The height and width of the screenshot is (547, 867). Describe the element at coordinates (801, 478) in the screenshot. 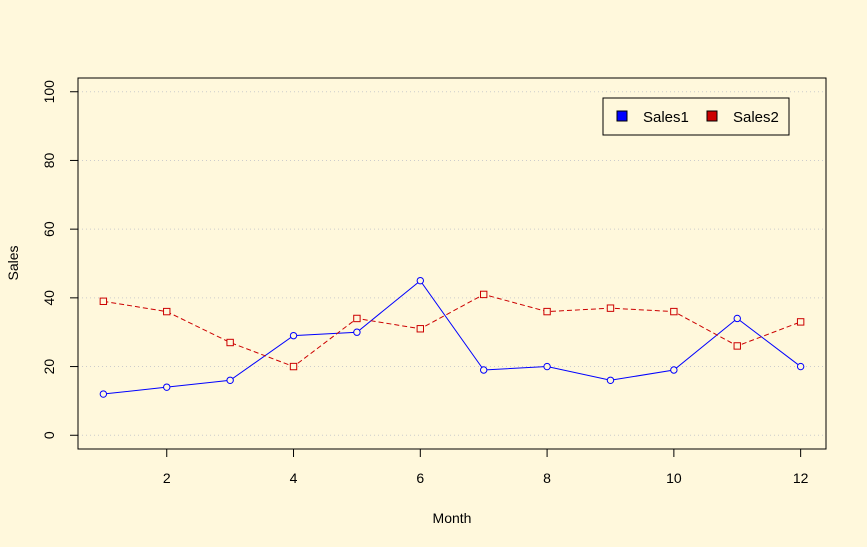

I see `x-tick-label: 12` at that location.